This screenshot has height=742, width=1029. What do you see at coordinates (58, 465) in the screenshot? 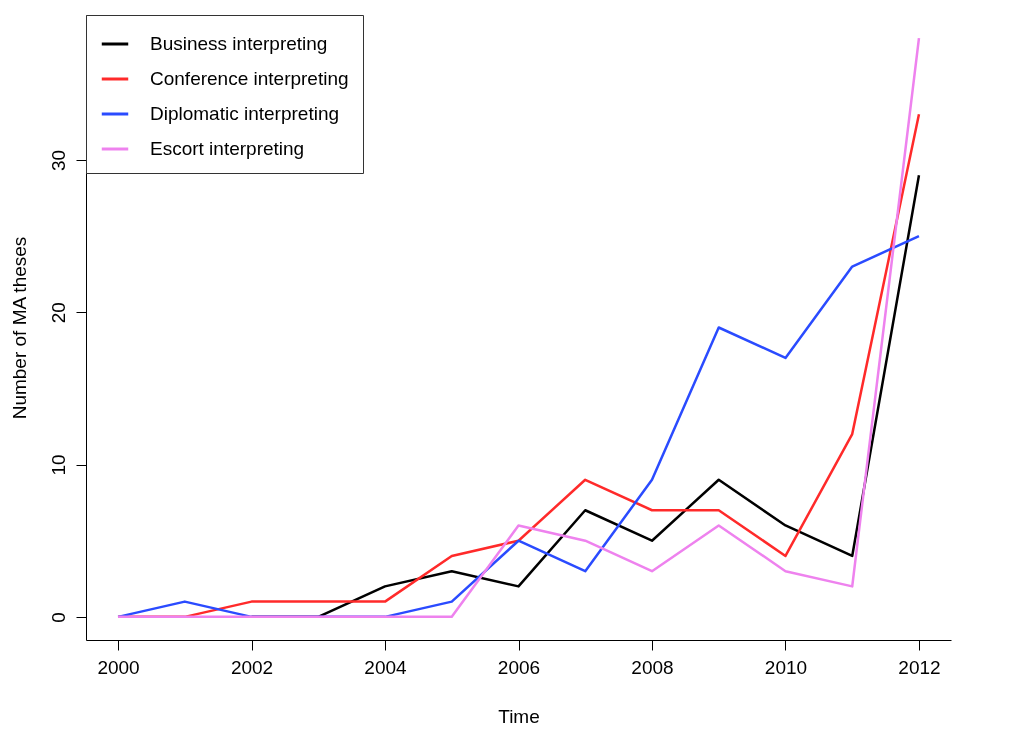
I see `y-tick-label: 10` at bounding box center [58, 465].